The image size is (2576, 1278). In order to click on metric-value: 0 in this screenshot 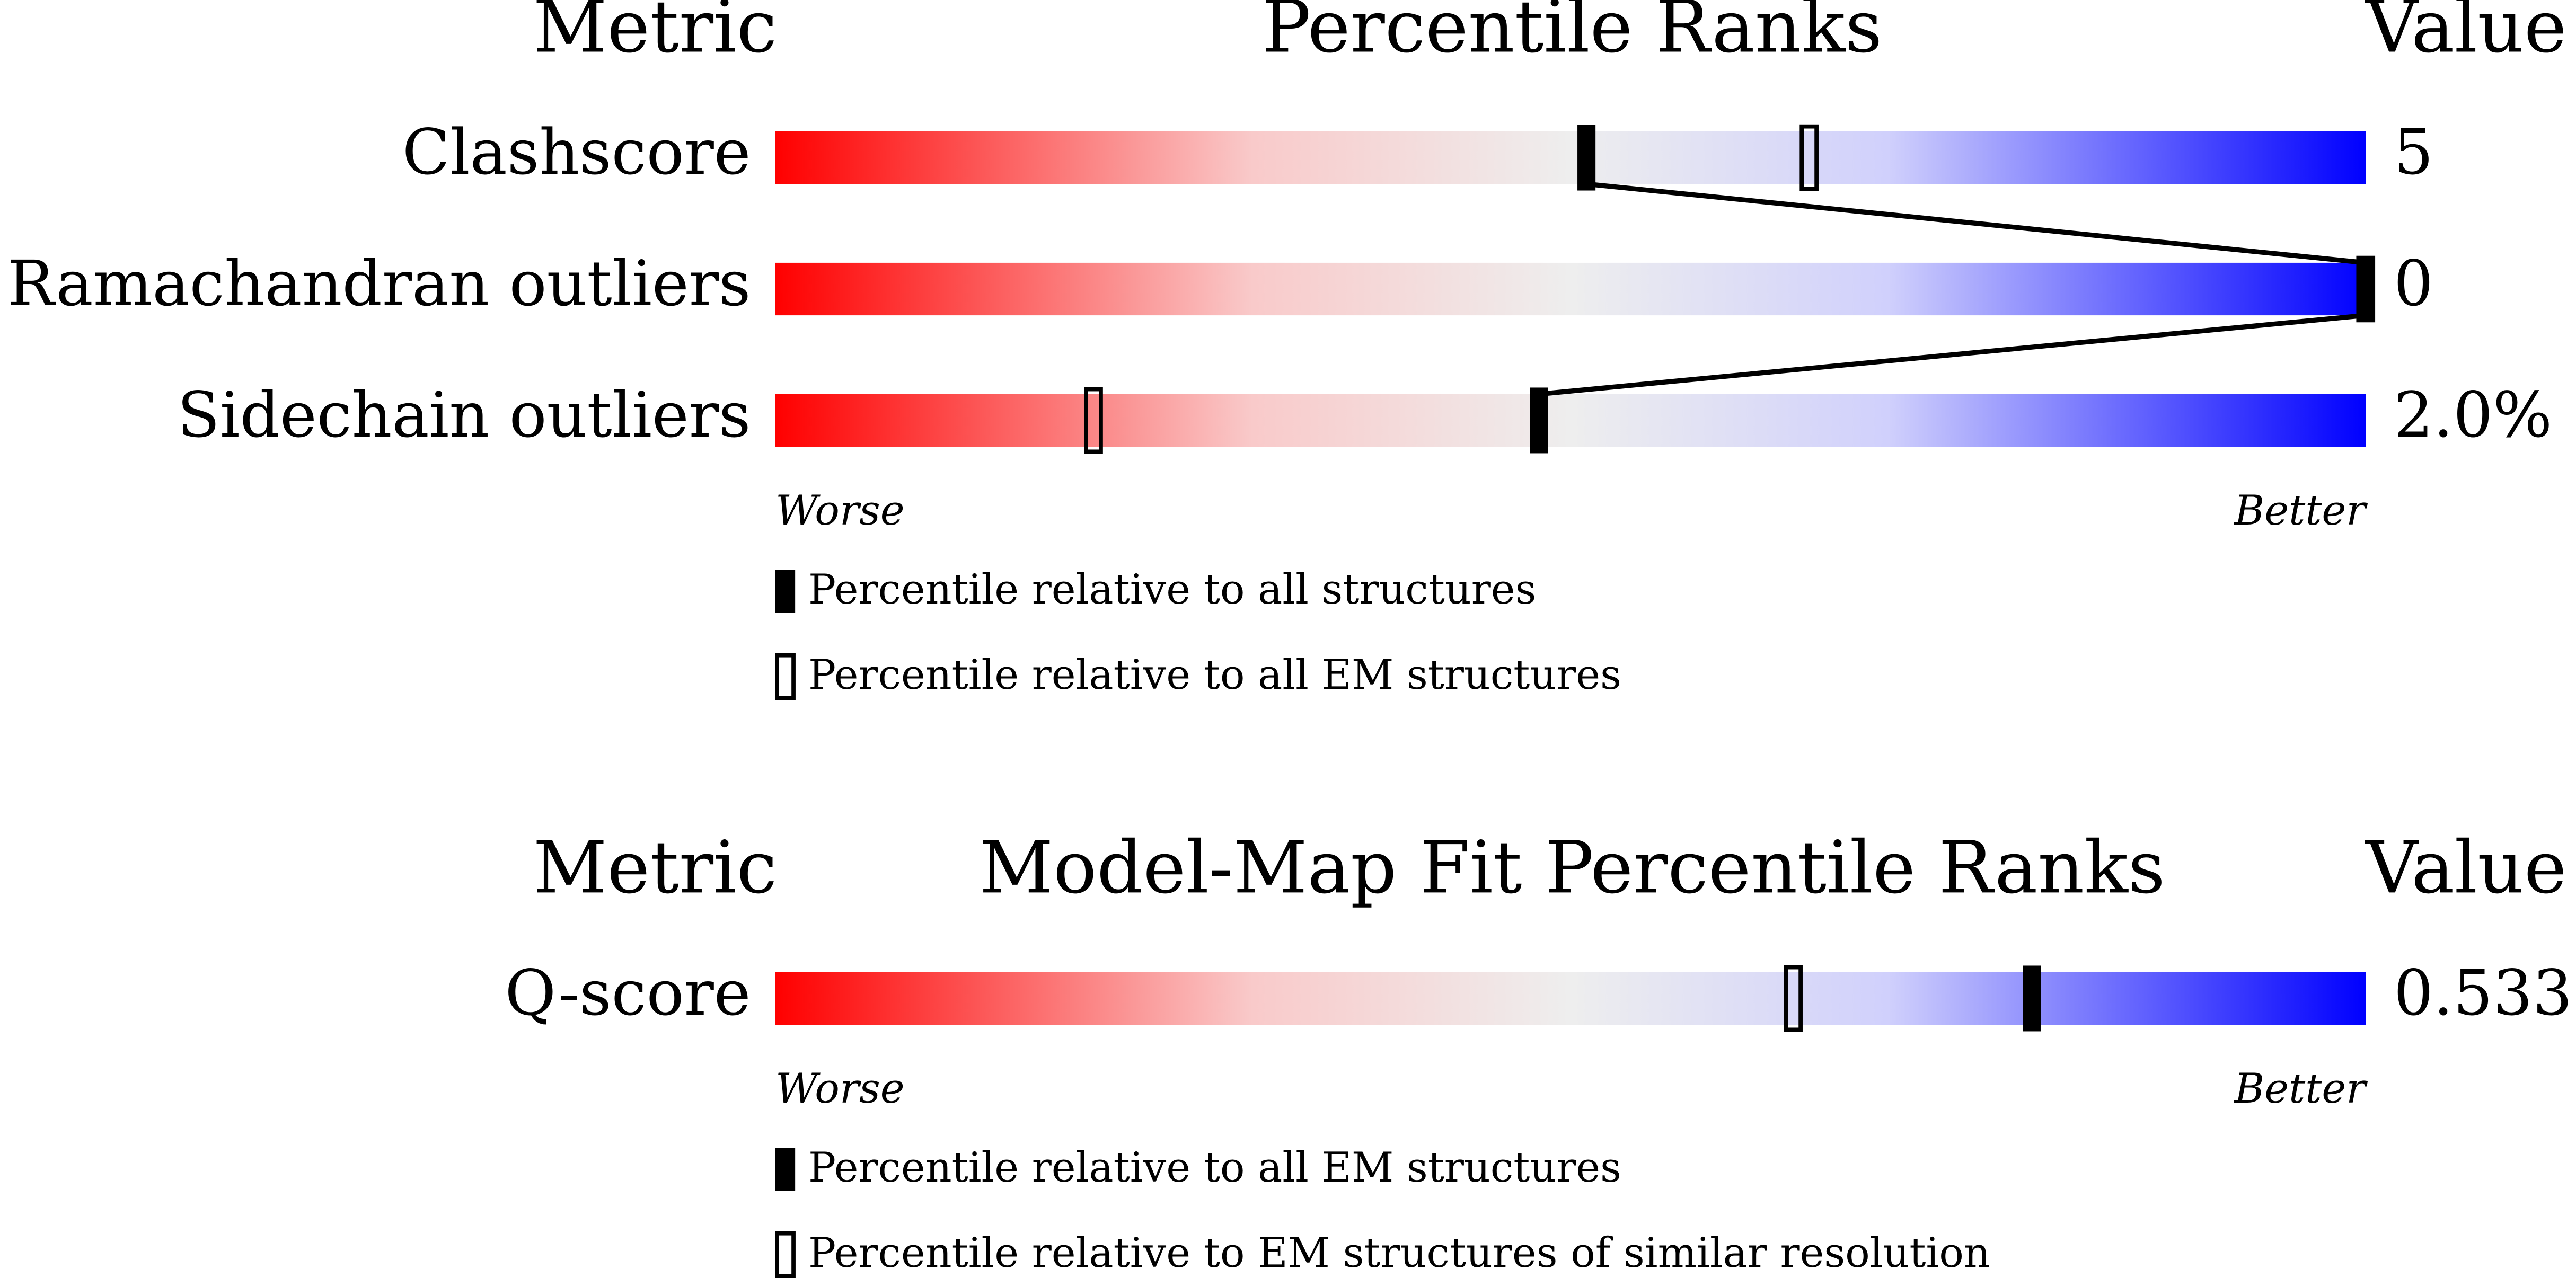, I will do `click(2413, 283)`.